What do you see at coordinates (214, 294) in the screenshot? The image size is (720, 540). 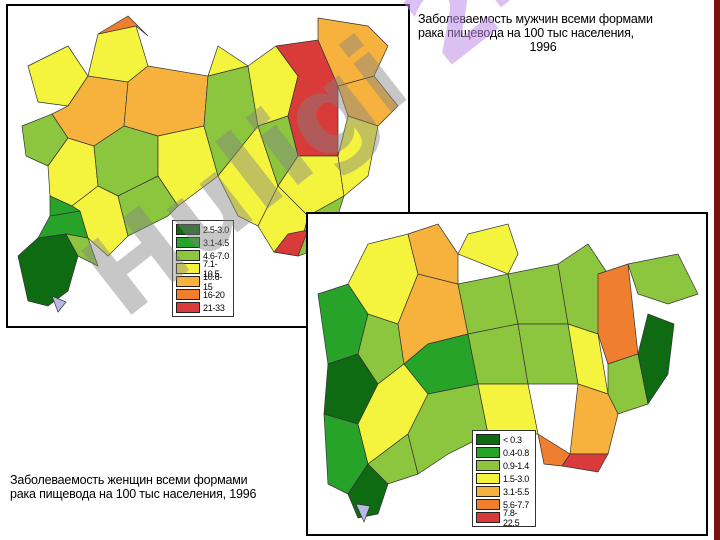 I see `legend-label: 16-20` at bounding box center [214, 294].